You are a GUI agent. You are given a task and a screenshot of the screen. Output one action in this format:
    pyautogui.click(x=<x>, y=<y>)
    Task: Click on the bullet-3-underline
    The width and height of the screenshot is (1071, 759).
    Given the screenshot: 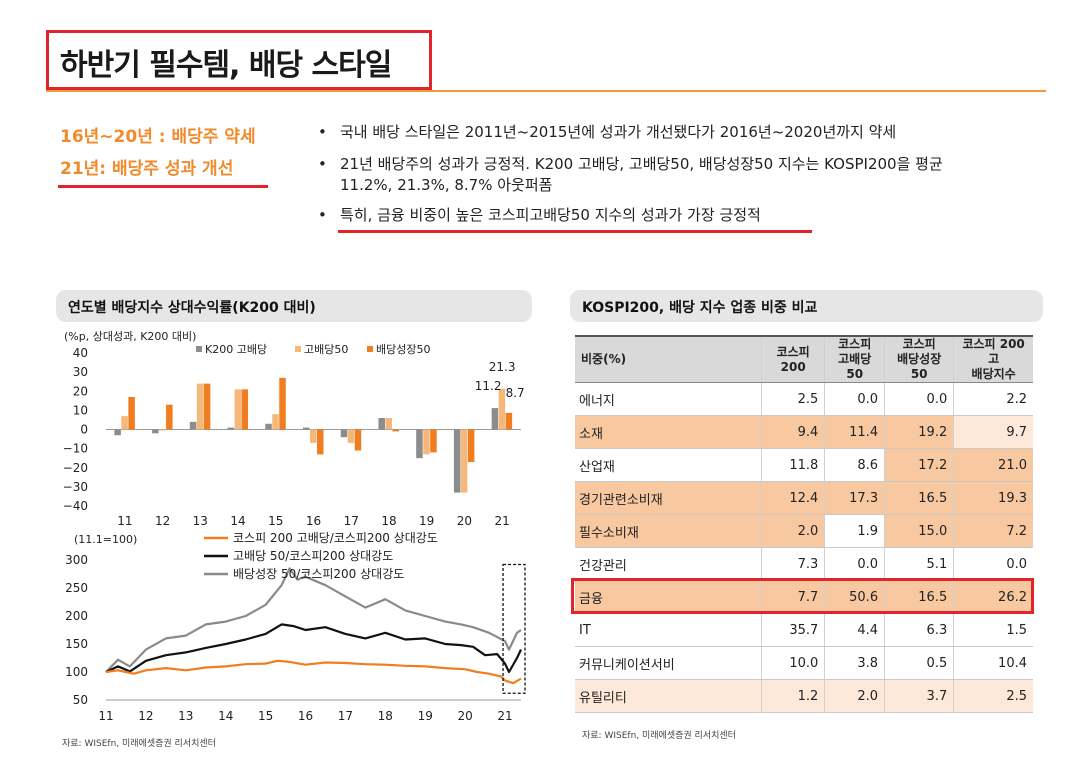 What is the action you would take?
    pyautogui.click(x=575, y=231)
    